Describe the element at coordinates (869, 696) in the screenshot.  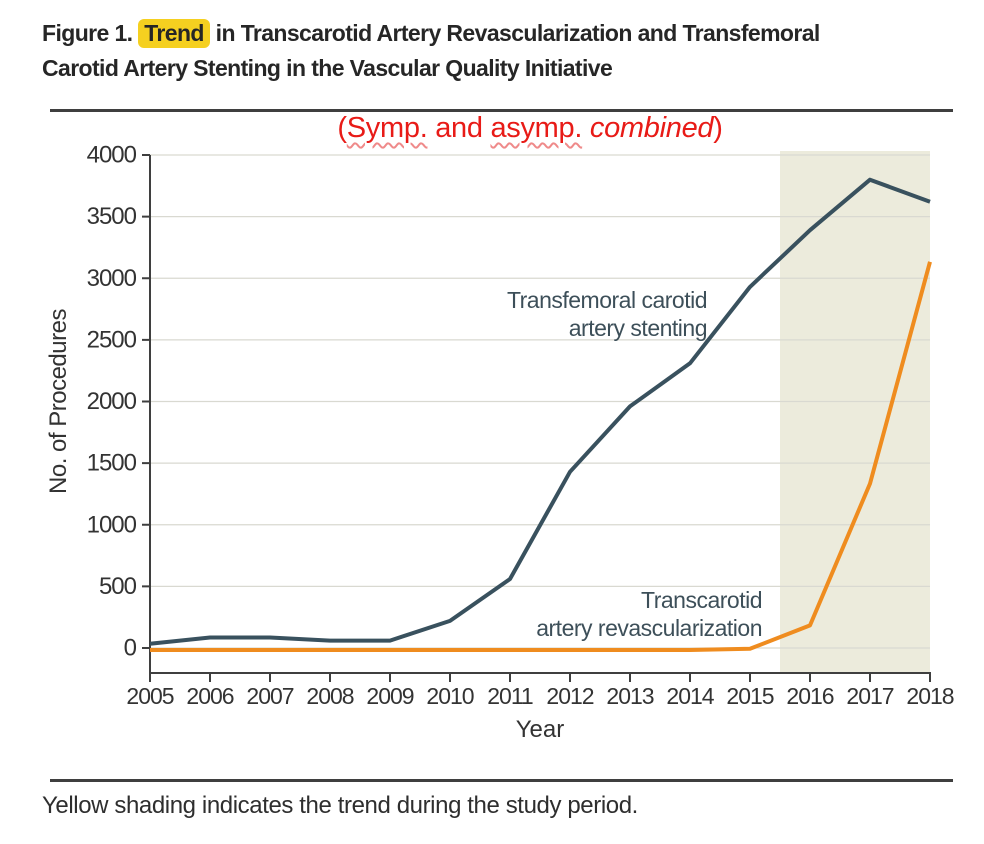
I see `x-tick-label-2017: 2017` at that location.